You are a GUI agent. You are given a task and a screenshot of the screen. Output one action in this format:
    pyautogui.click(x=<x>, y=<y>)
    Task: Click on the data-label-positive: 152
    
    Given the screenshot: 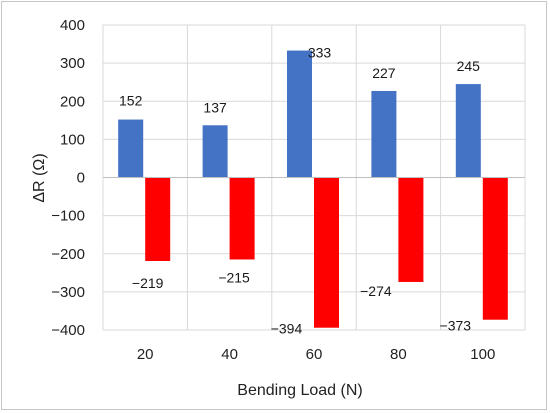 What is the action you would take?
    pyautogui.click(x=131, y=101)
    